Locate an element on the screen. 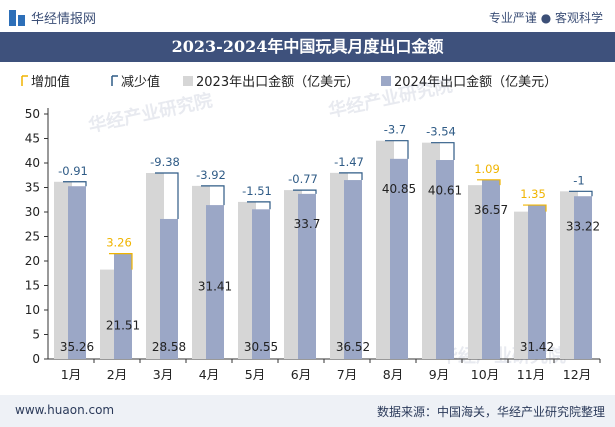 This screenshot has height=427, width=615. x-tick-label: 4月 is located at coordinates (209, 374).